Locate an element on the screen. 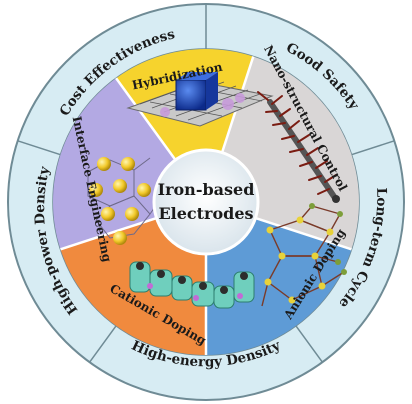  graphene-cube-hybrid-icon is located at coordinates (200, 99).